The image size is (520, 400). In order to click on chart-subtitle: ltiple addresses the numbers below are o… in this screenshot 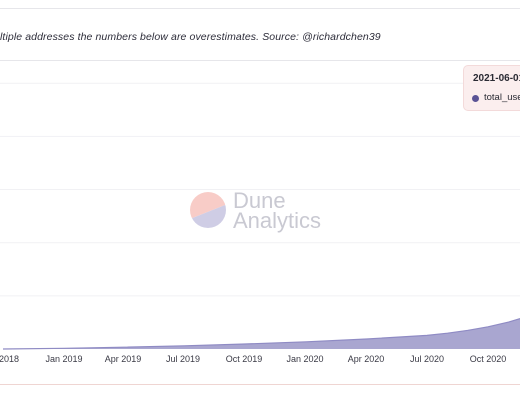, I will do `click(190, 37)`.